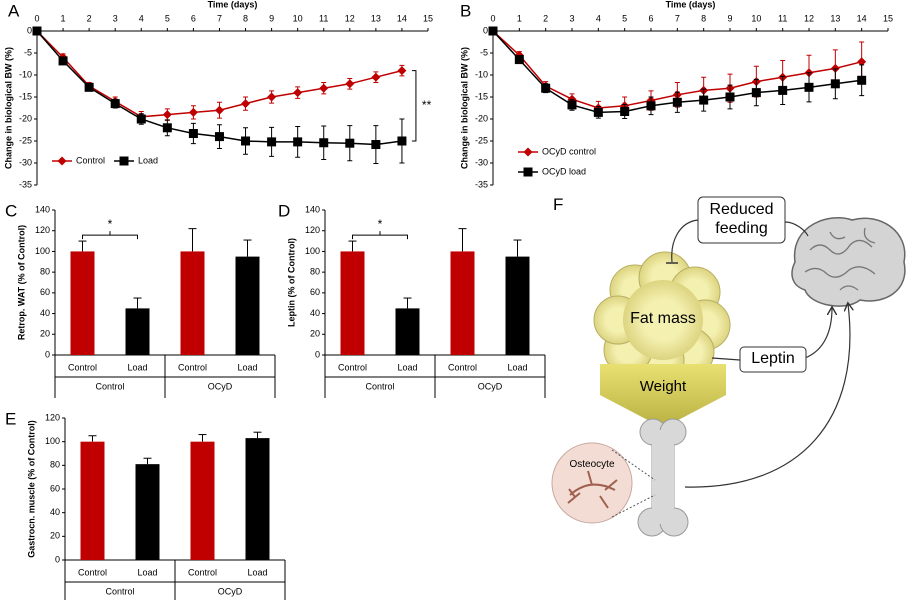 Image resolution: width=910 pixels, height=600 pixels. What do you see at coordinates (291, 282) in the screenshot?
I see `y-axis-label: Leptin (% of Control)` at bounding box center [291, 282].